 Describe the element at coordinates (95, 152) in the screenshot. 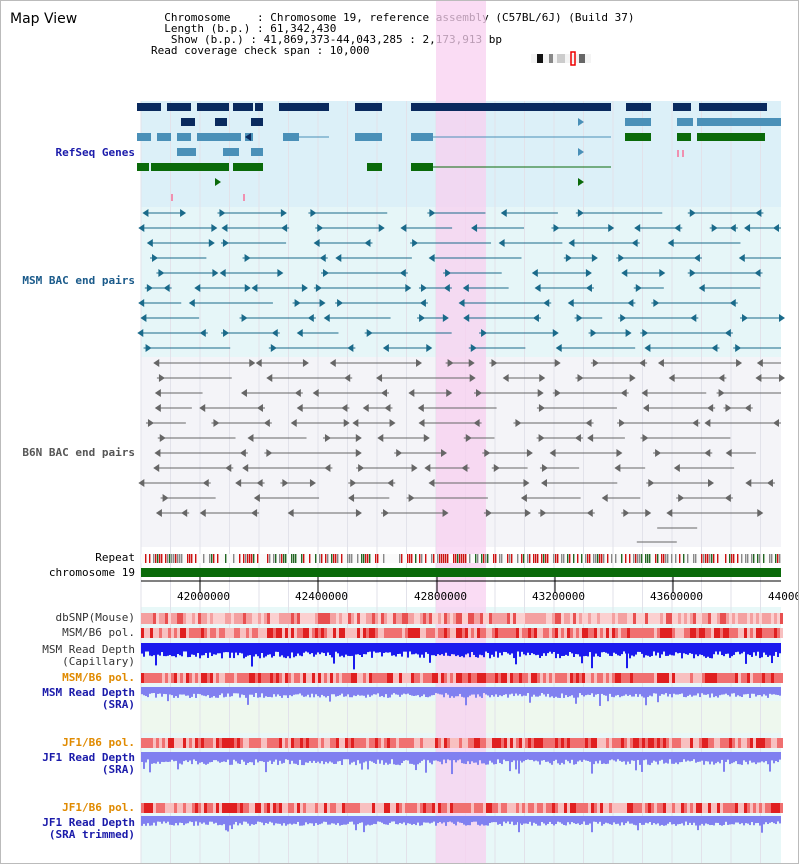

I see `track-label-refseq: RefSeq Genes` at that location.